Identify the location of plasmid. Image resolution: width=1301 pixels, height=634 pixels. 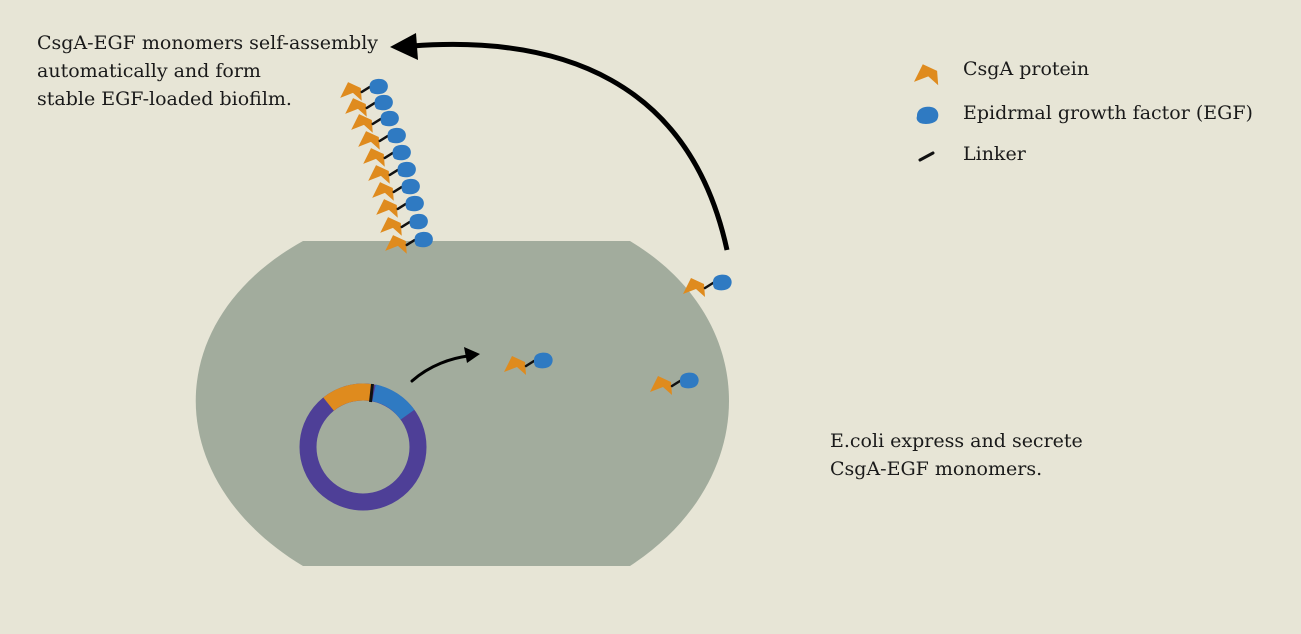
(363, 447).